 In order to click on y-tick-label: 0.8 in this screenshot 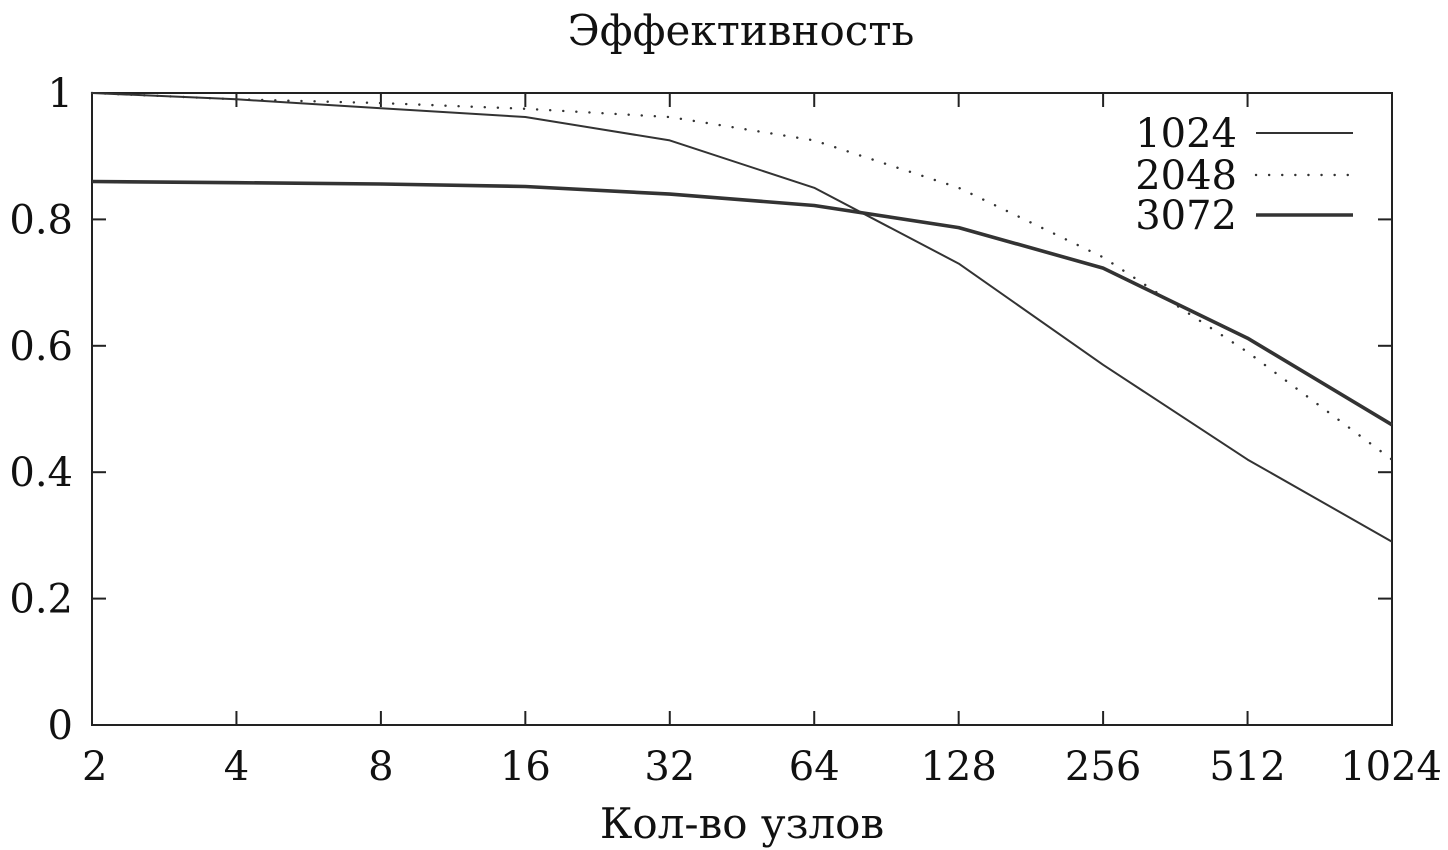, I will do `click(41, 220)`.